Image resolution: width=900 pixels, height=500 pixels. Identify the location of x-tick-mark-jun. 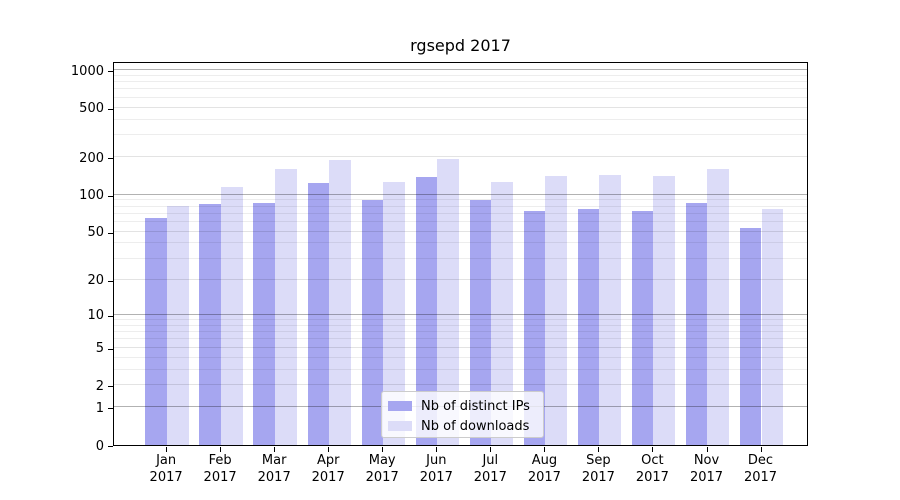
(437, 449).